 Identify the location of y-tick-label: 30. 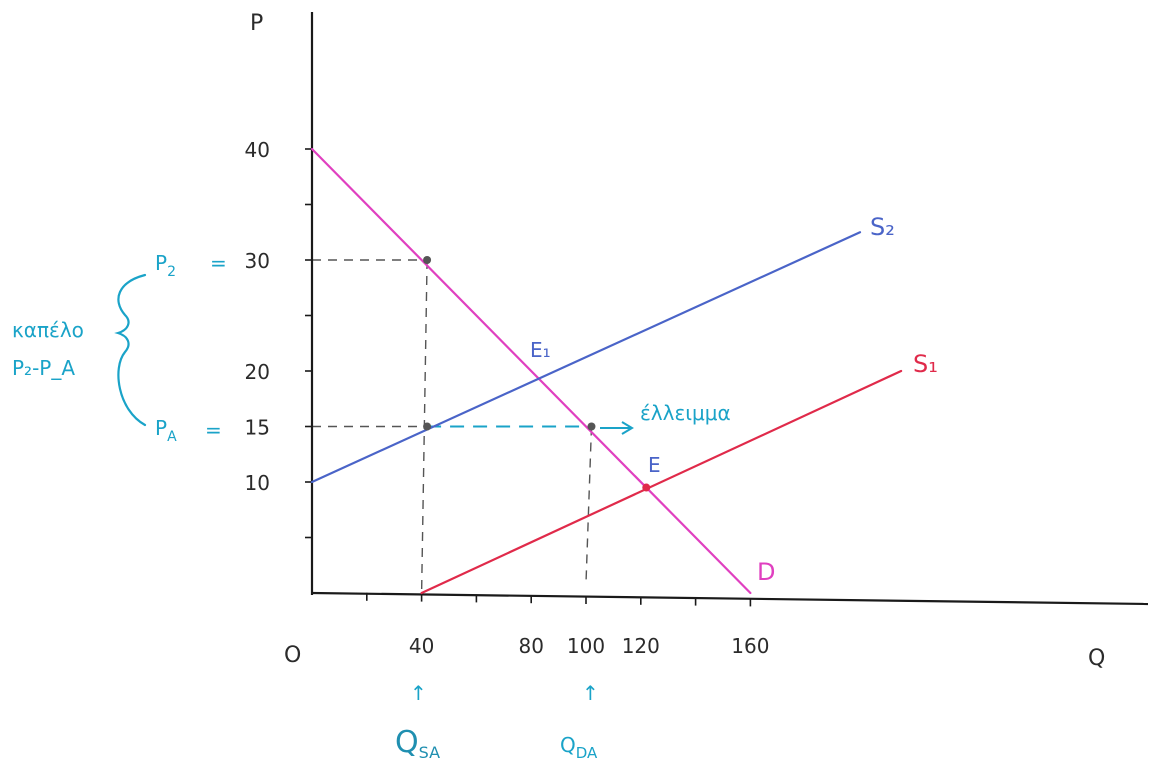
(257, 261).